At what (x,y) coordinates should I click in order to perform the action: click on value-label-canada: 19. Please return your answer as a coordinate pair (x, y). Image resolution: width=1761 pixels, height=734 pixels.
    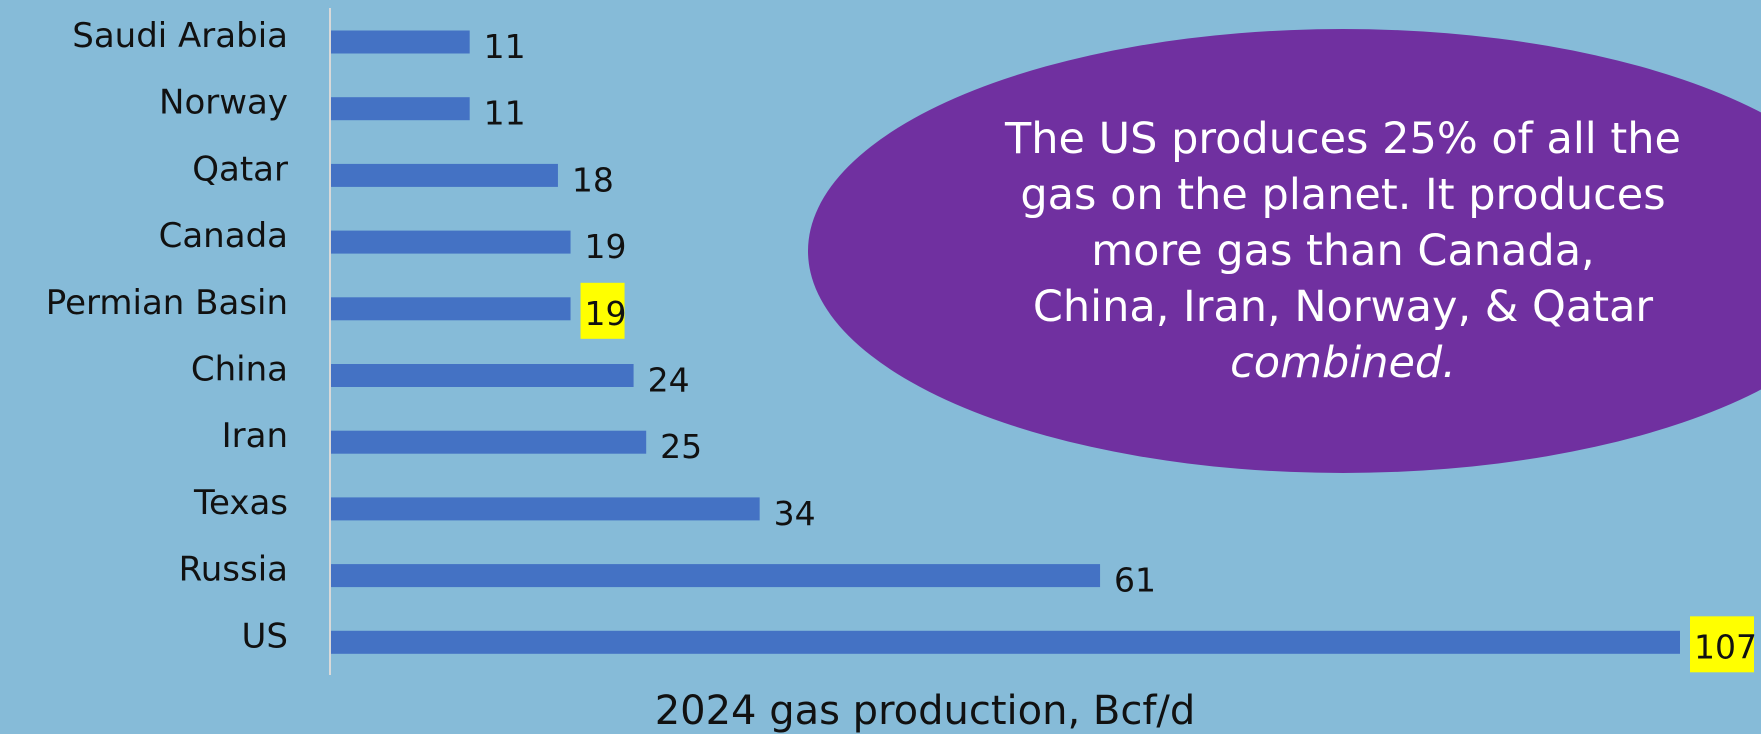
    Looking at the image, I should click on (606, 246).